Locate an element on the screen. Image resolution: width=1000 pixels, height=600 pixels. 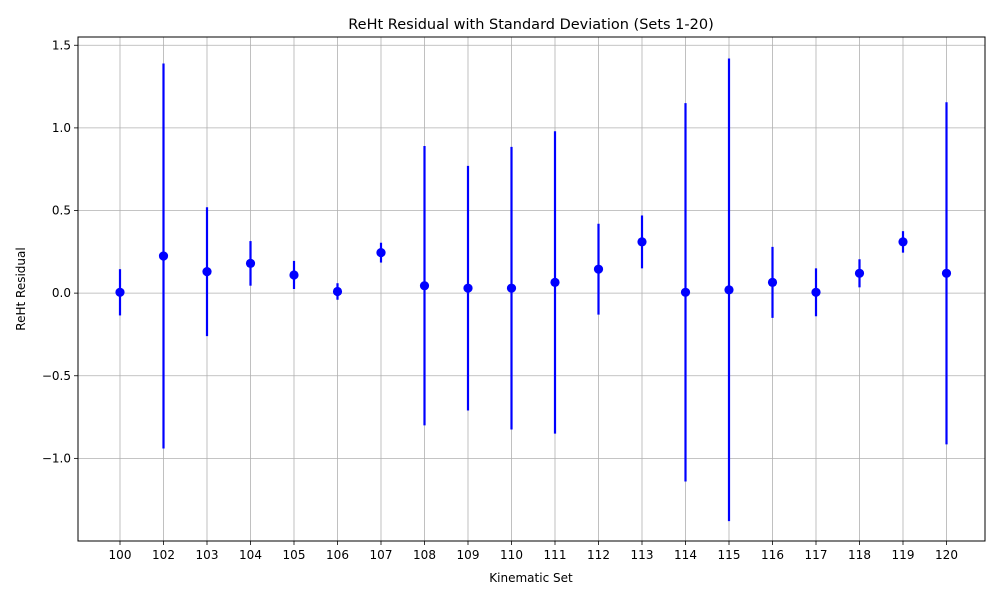
y-tick-label: 1.0 is located at coordinates (61, 128).